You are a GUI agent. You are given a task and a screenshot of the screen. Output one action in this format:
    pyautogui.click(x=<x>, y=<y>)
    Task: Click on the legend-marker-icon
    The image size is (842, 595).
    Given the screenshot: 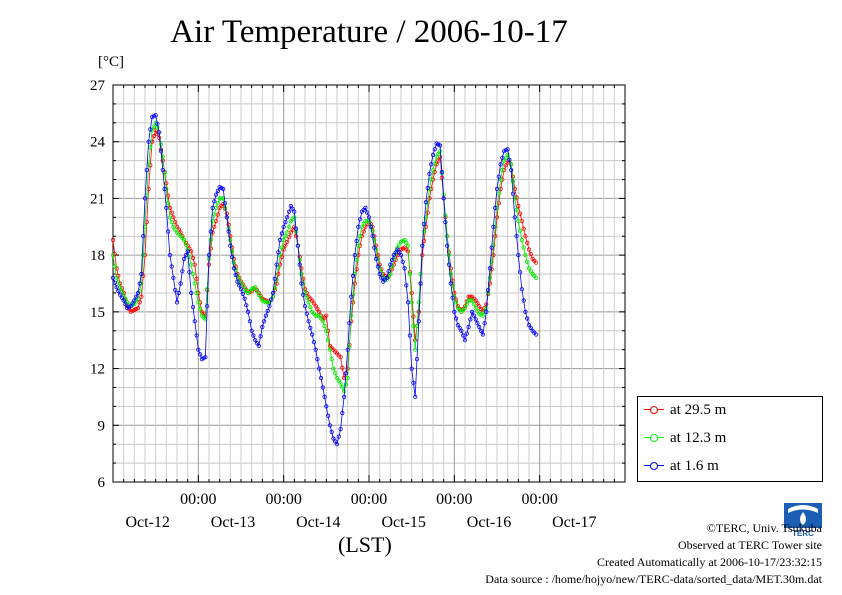 What is the action you would take?
    pyautogui.click(x=654, y=438)
    